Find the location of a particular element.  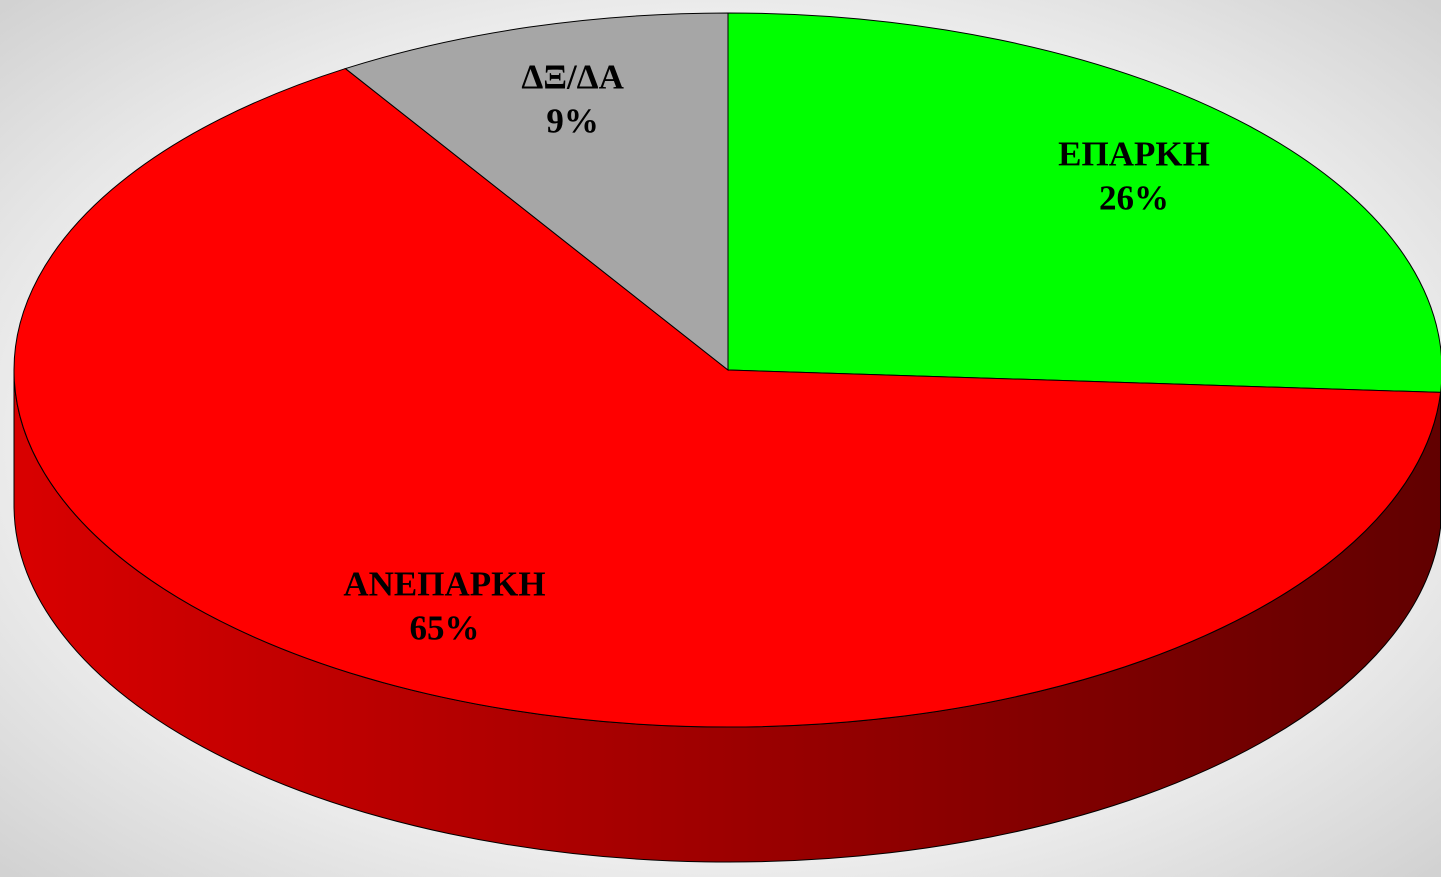

slice-value-label: 9% is located at coordinates (572, 121).